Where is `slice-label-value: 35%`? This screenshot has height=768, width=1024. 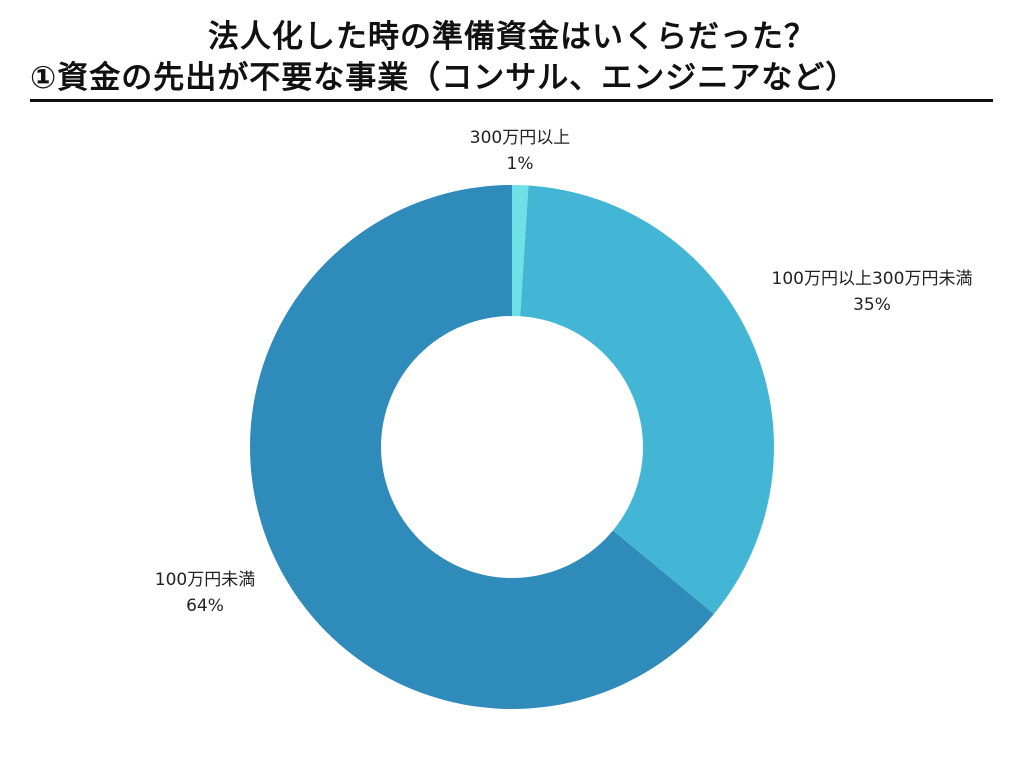 slice-label-value: 35% is located at coordinates (872, 305).